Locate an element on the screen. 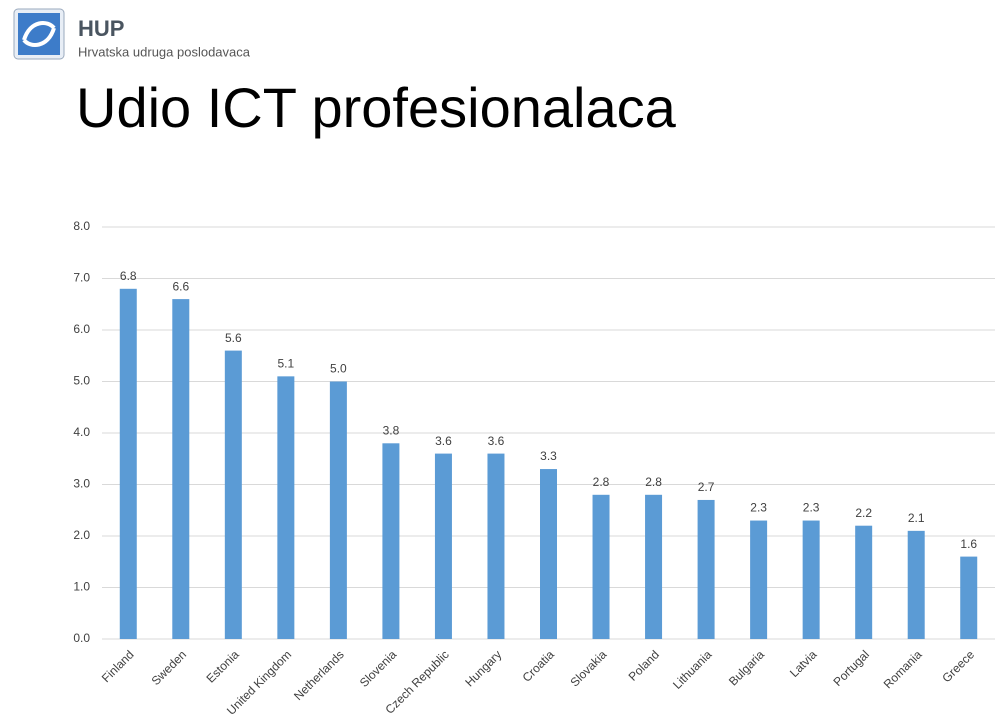 This screenshot has height=725, width=1007. x-tick-label: Netherlands is located at coordinates (319, 675).